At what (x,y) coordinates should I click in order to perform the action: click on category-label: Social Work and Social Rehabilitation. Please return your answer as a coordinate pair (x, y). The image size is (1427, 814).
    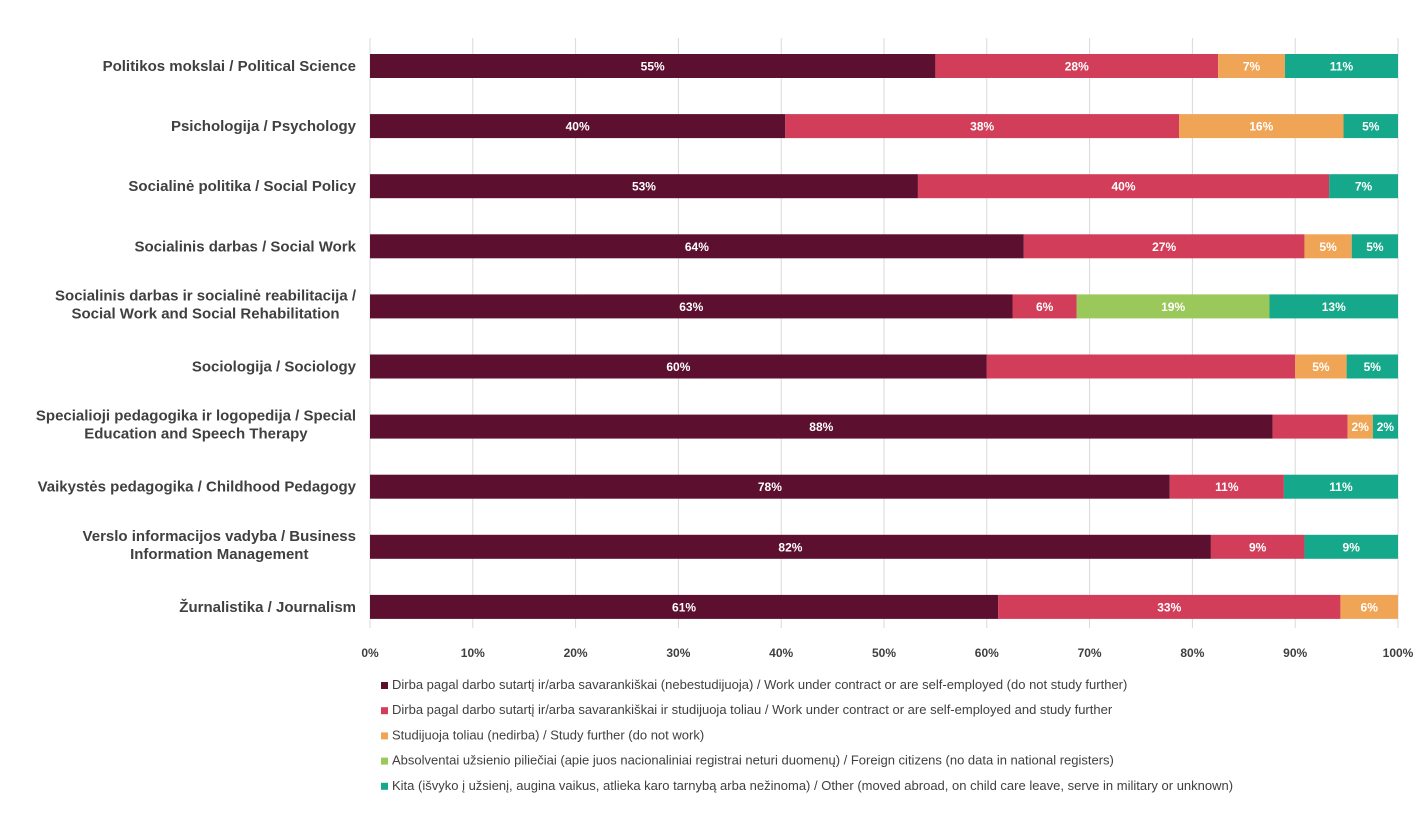
    Looking at the image, I should click on (205, 313).